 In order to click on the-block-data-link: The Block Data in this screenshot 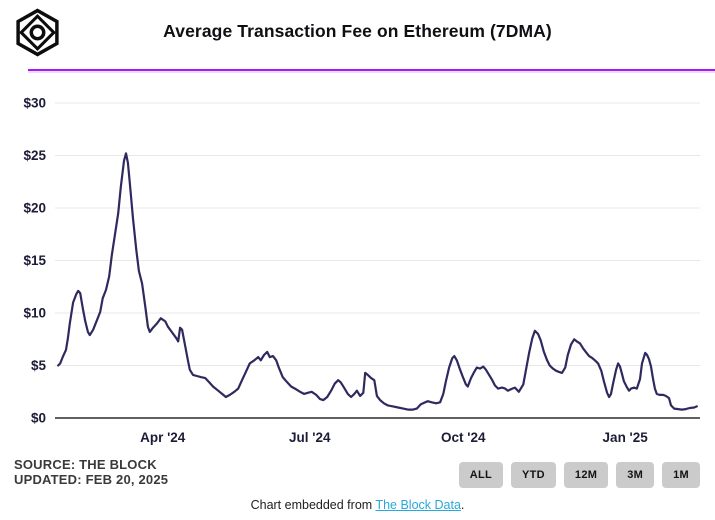, I will do `click(418, 505)`.